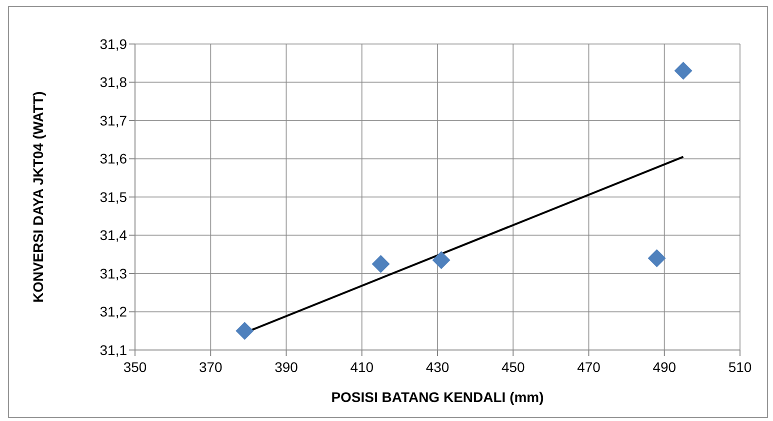 The width and height of the screenshot is (773, 421). What do you see at coordinates (114, 312) in the screenshot?
I see `y-tick-label: 31,2` at bounding box center [114, 312].